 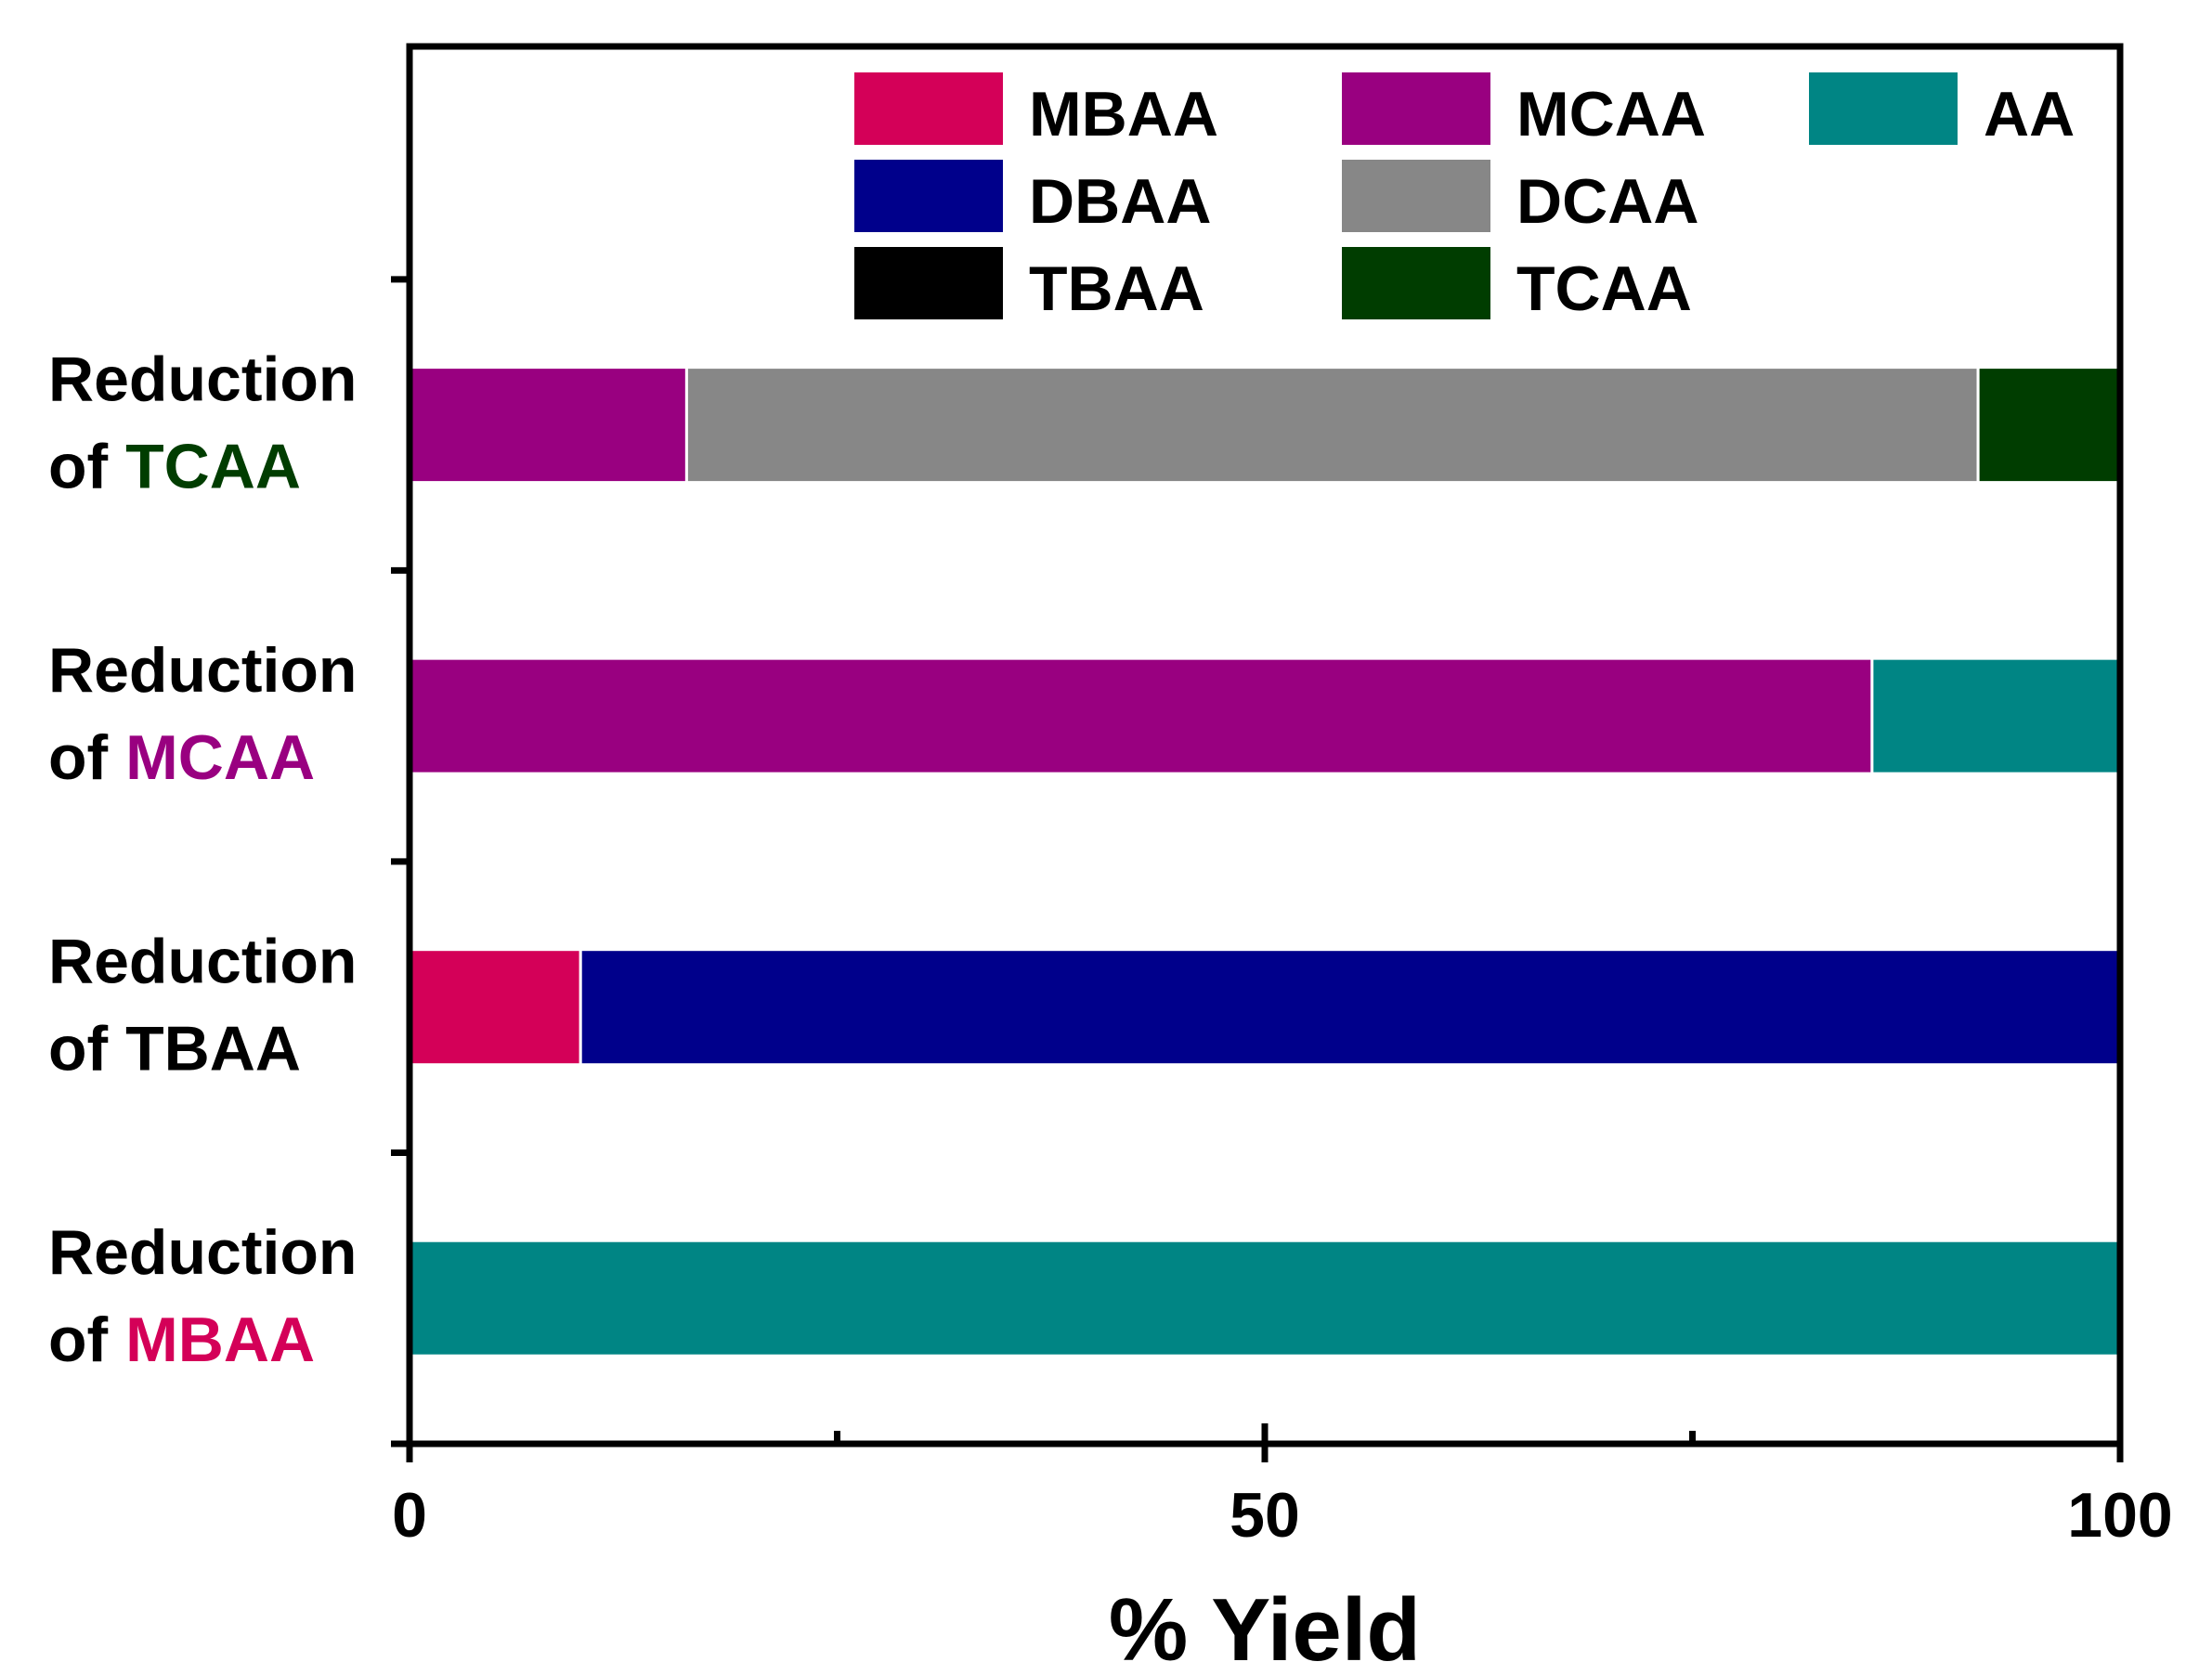 I want to click on x-axis-title: % Yield, so click(x=1265, y=1627).